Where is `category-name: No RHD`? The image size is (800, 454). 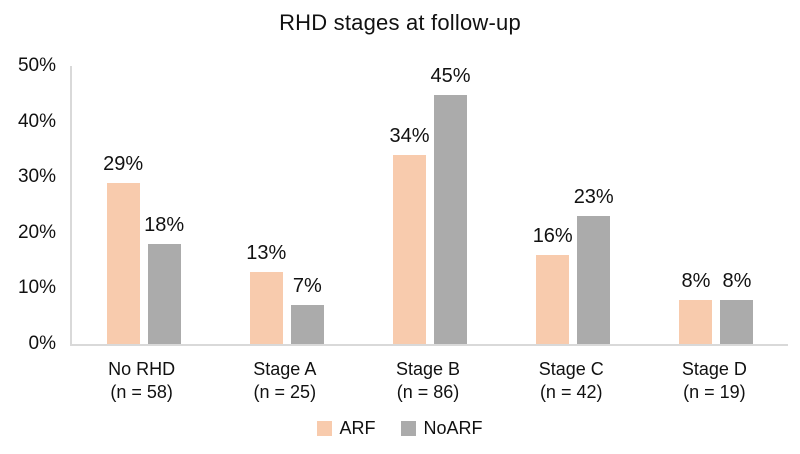
category-name: No RHD is located at coordinates (142, 369).